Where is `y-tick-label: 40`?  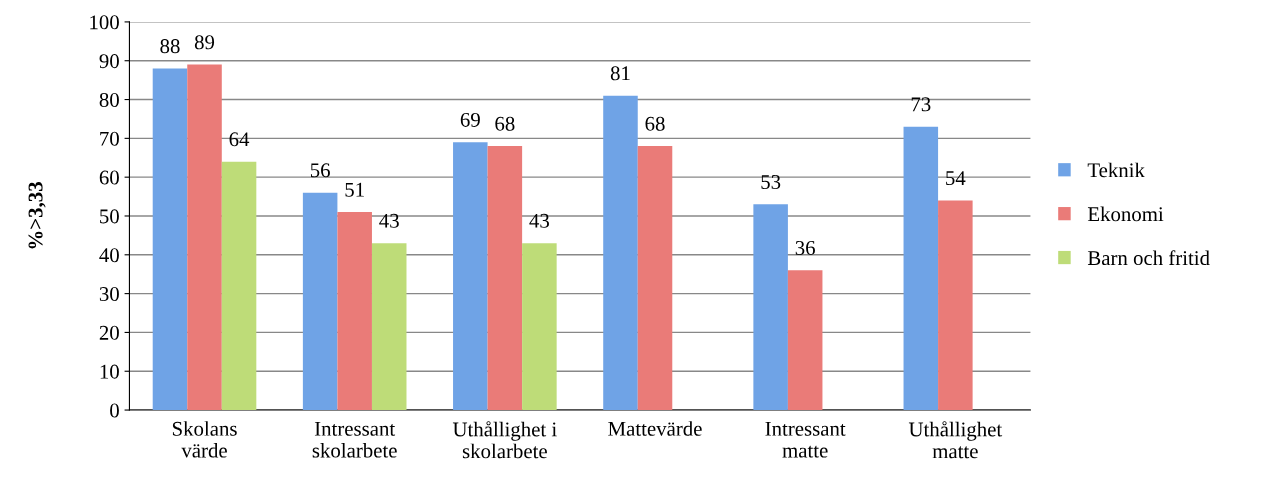 y-tick-label: 40 is located at coordinates (109, 255).